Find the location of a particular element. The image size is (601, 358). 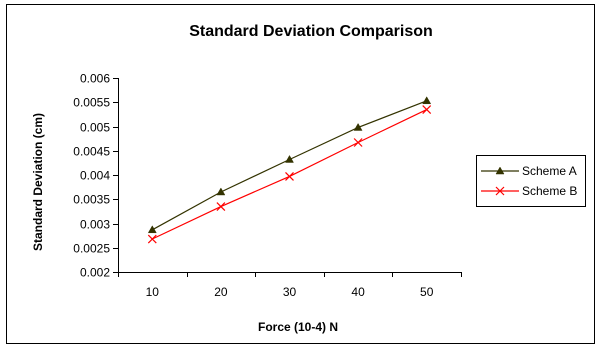

chart-title: Standard Deviation Comparison is located at coordinates (311, 31).